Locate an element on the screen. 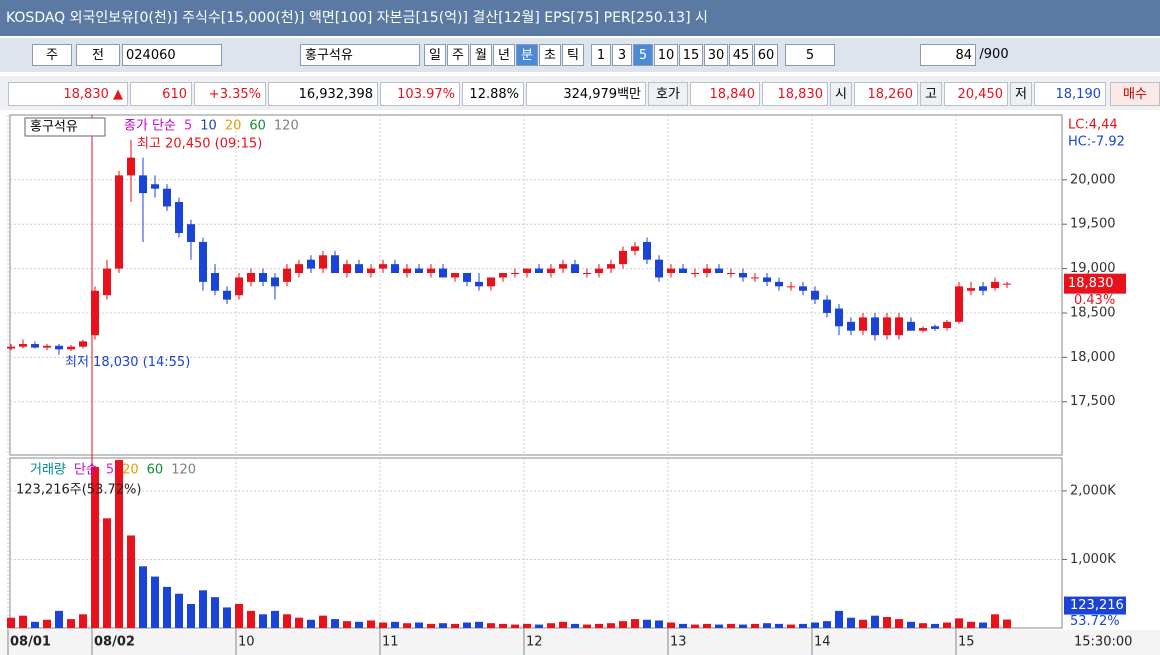 The image size is (1160, 655). period-button: 분 is located at coordinates (527, 55).